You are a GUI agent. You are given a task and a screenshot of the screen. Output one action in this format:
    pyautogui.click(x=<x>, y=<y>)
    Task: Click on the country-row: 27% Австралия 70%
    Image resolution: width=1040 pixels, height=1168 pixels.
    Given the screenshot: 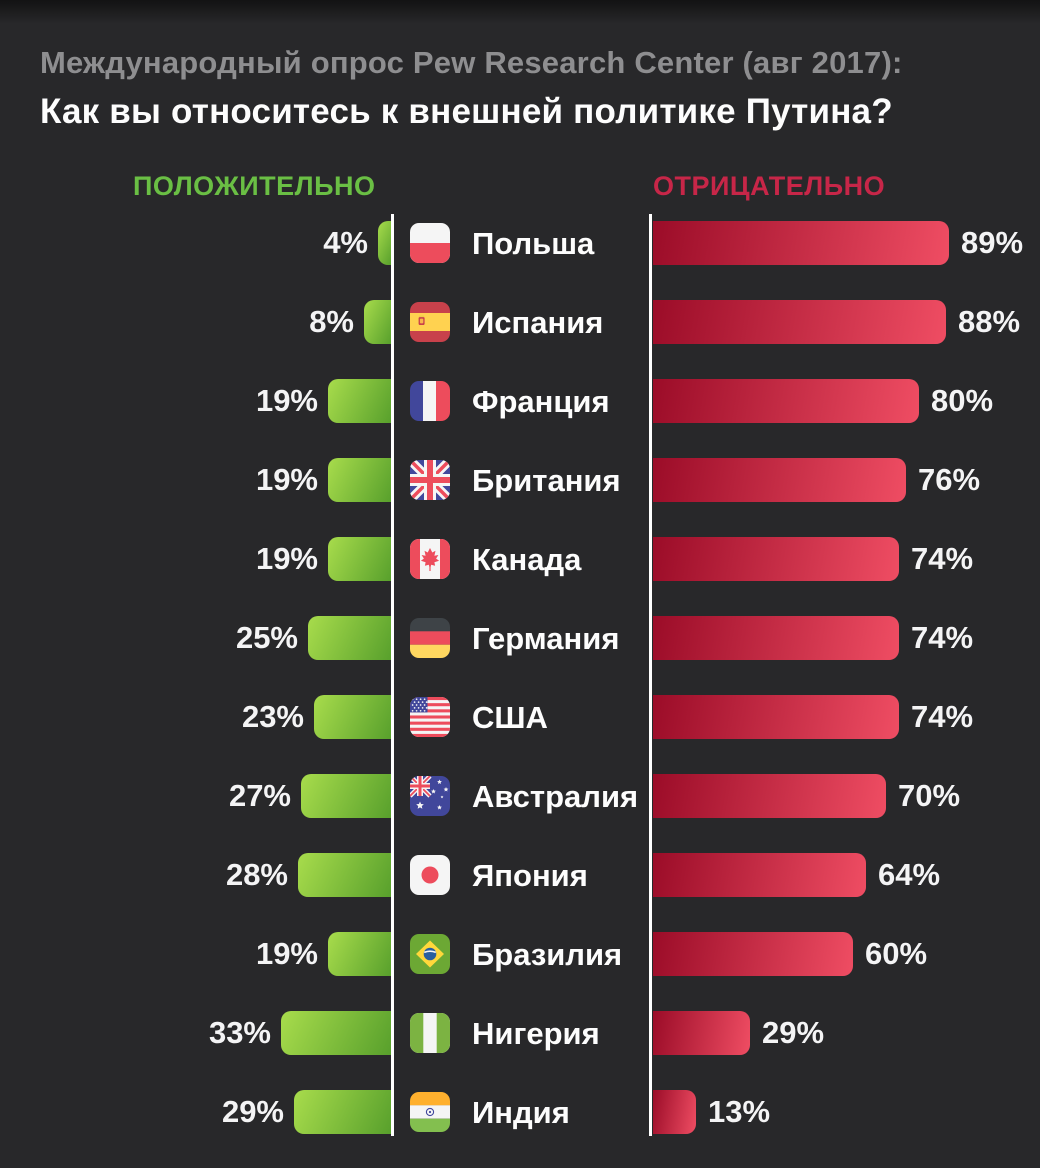 What is the action you would take?
    pyautogui.click(x=520, y=796)
    